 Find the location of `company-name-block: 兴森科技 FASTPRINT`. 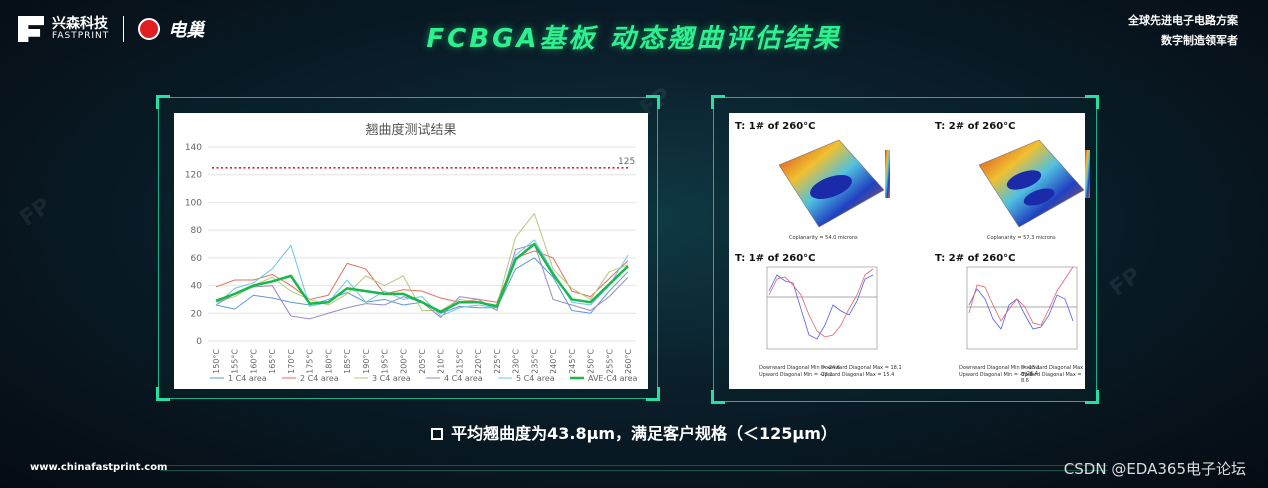

company-name-block: 兴森科技 FASTPRINT is located at coordinates (80, 29).